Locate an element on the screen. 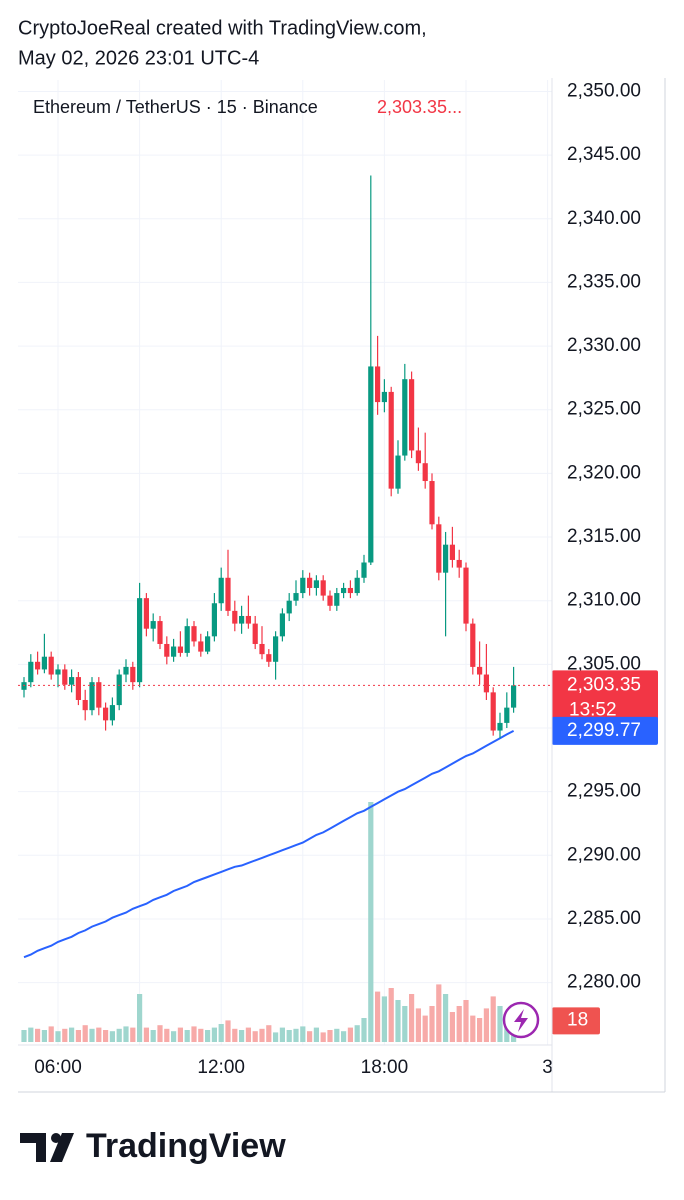  x-tick-label: 06:00 is located at coordinates (58, 1067).